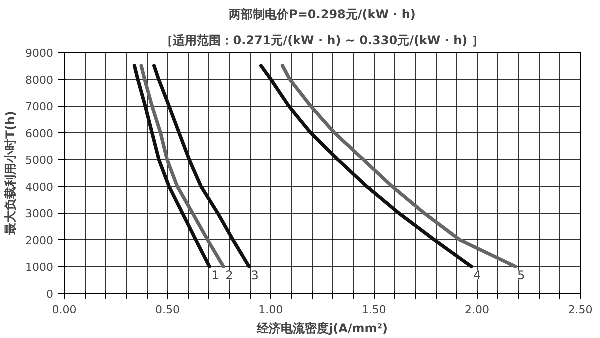  I want to click on y-tick-label: 5000, so click(40, 161).